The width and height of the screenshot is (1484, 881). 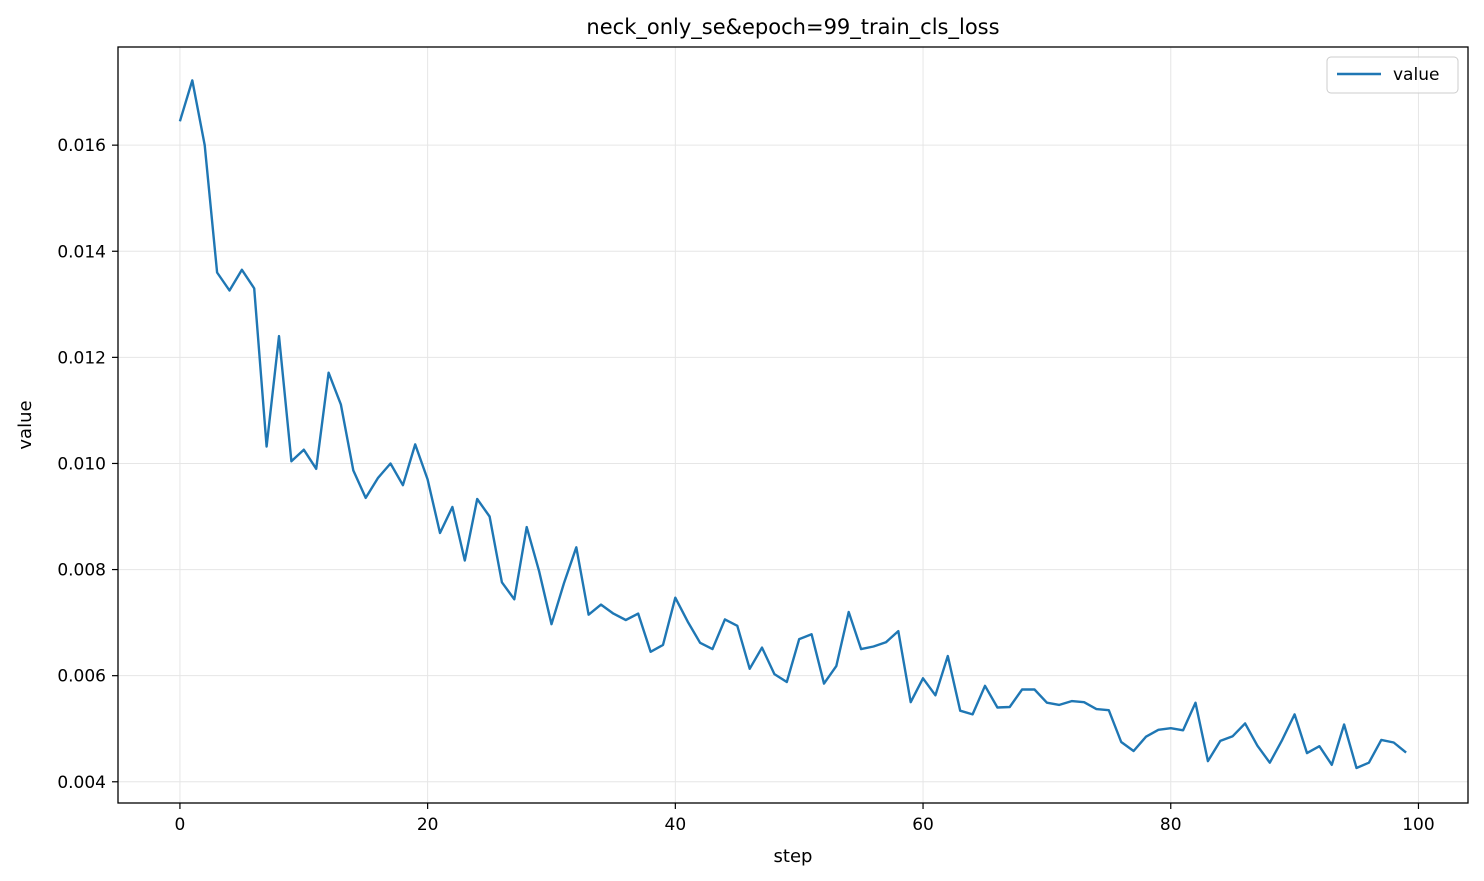 What do you see at coordinates (81, 677) in the screenshot?
I see `y-tick-label: 0.006` at bounding box center [81, 677].